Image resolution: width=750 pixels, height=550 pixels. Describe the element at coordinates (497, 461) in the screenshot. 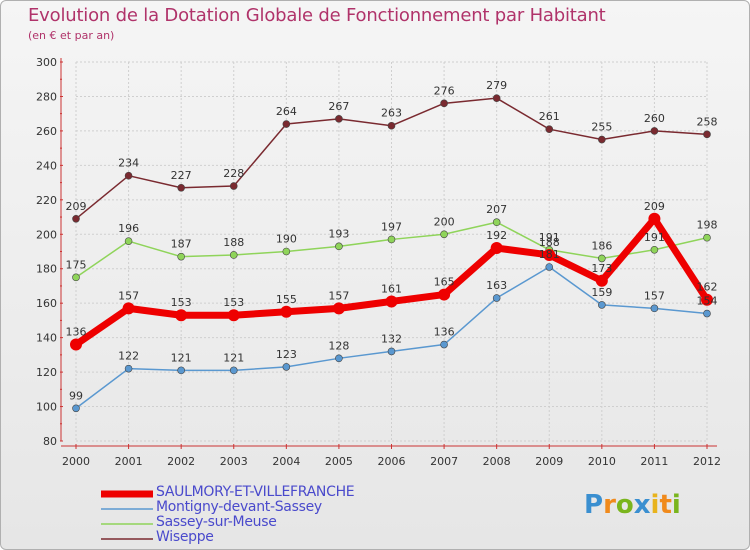

I see `x-tick-label: 2008` at that location.